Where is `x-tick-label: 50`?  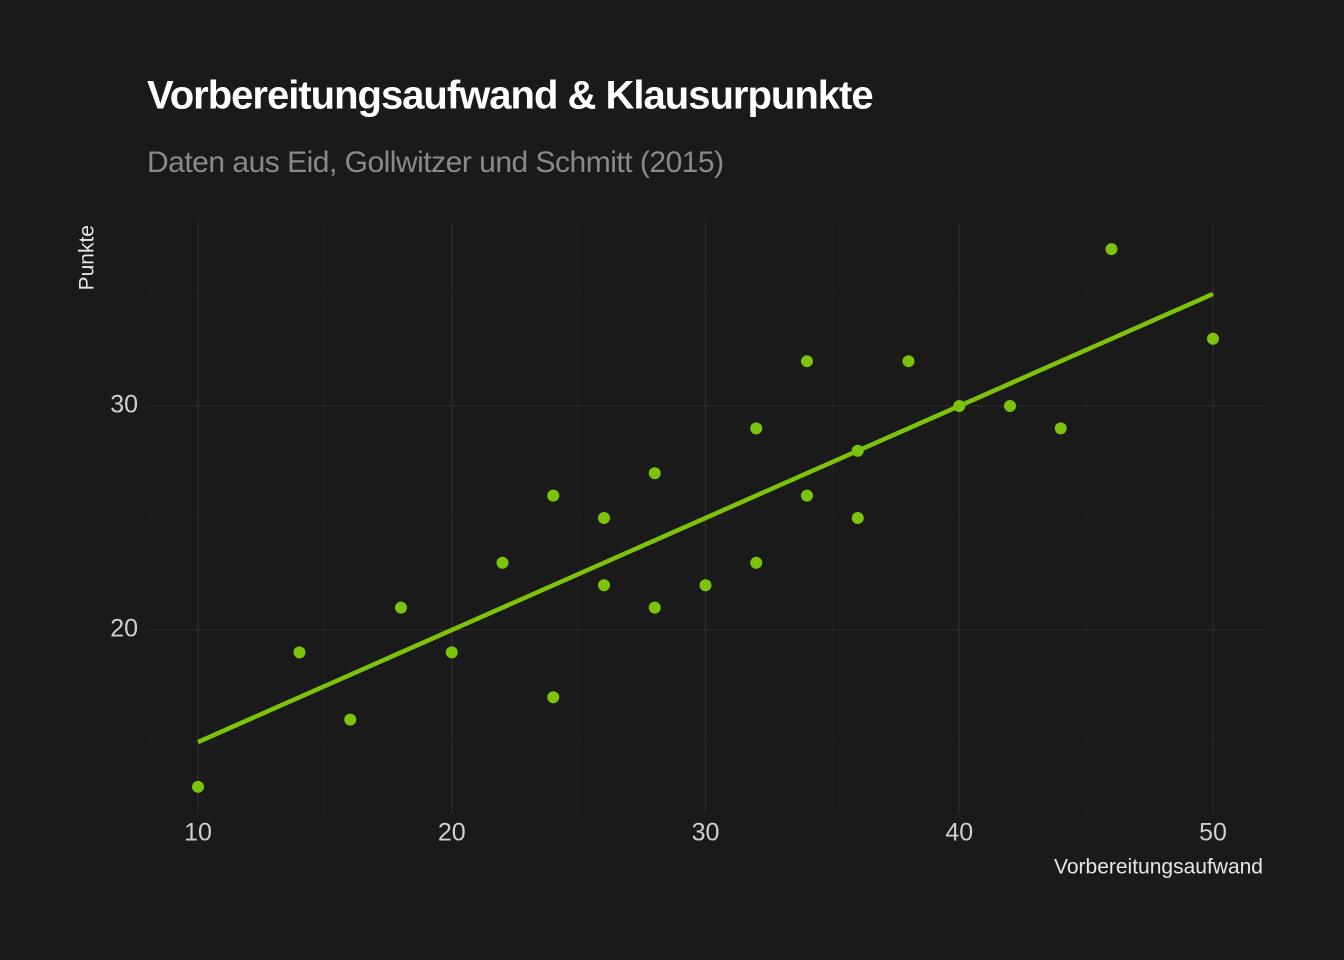
x-tick-label: 50 is located at coordinates (1213, 833).